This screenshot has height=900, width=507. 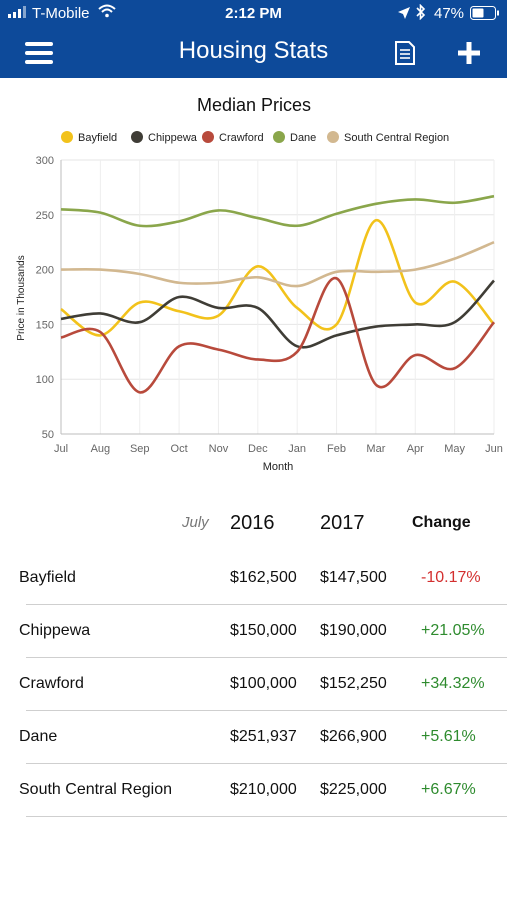 What do you see at coordinates (45, 161) in the screenshot?
I see `y-tick-label: 300` at bounding box center [45, 161].